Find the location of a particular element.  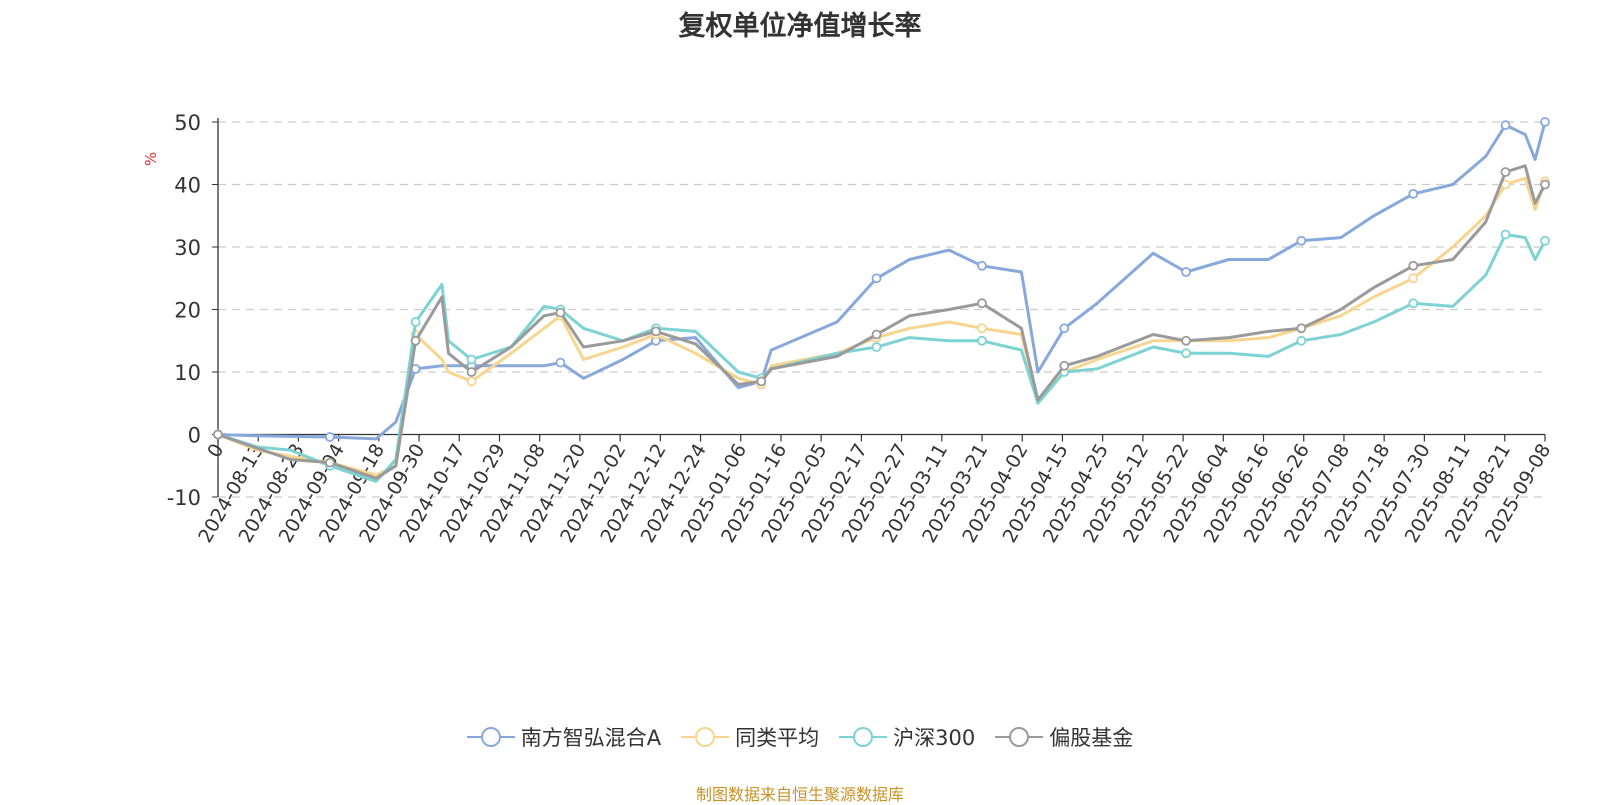

y-tick-label: 20 is located at coordinates (187, 311).